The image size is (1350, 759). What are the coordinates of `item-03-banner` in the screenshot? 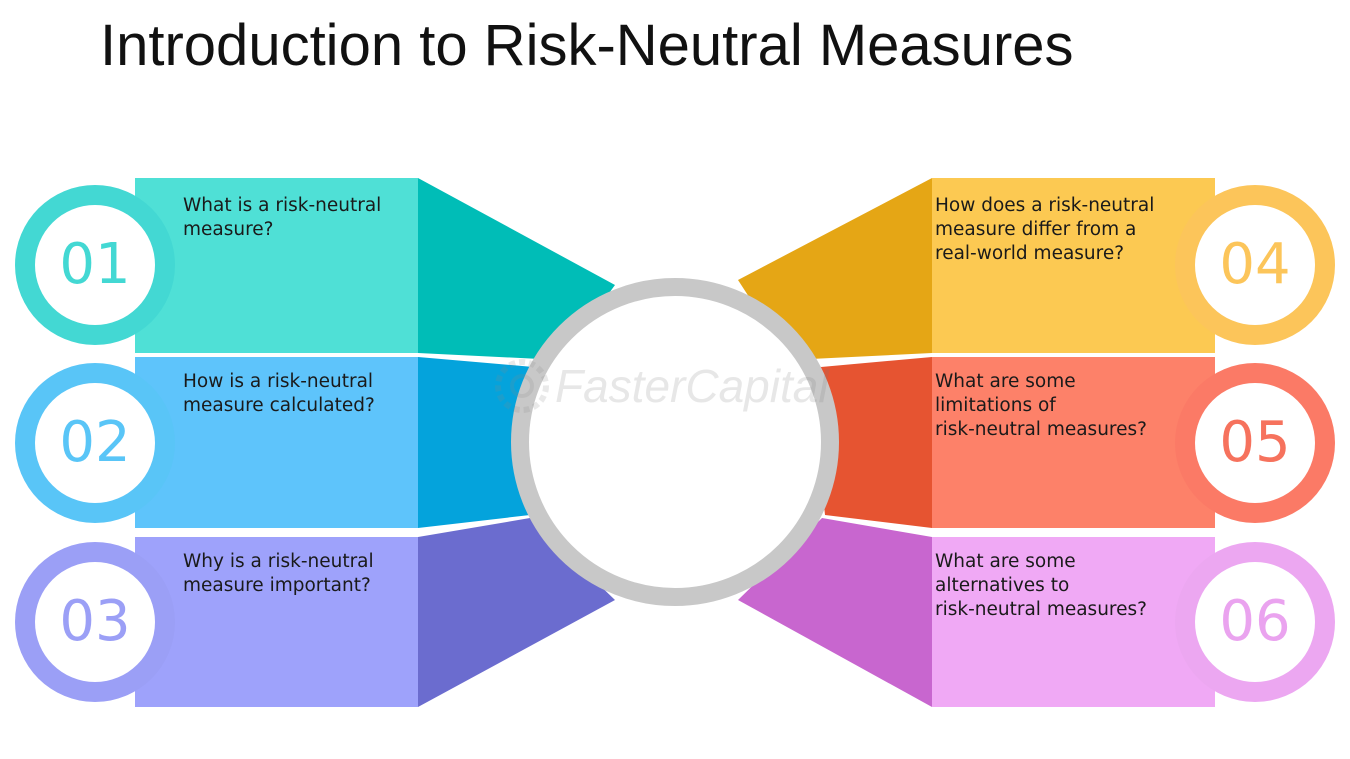 It's located at (375, 612).